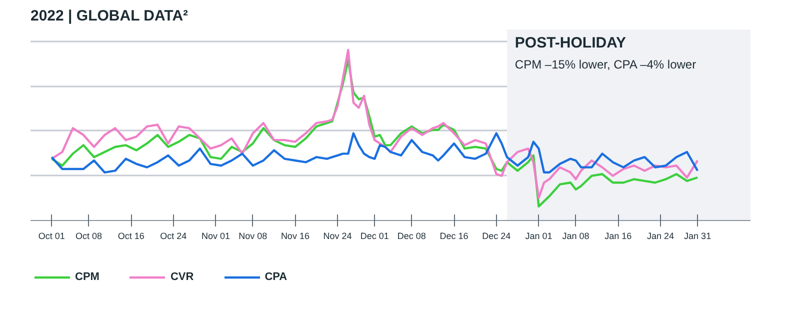 The width and height of the screenshot is (799, 330). What do you see at coordinates (109, 16) in the screenshot?
I see `chart-title: 2022 | GLOBAL DATA²` at bounding box center [109, 16].